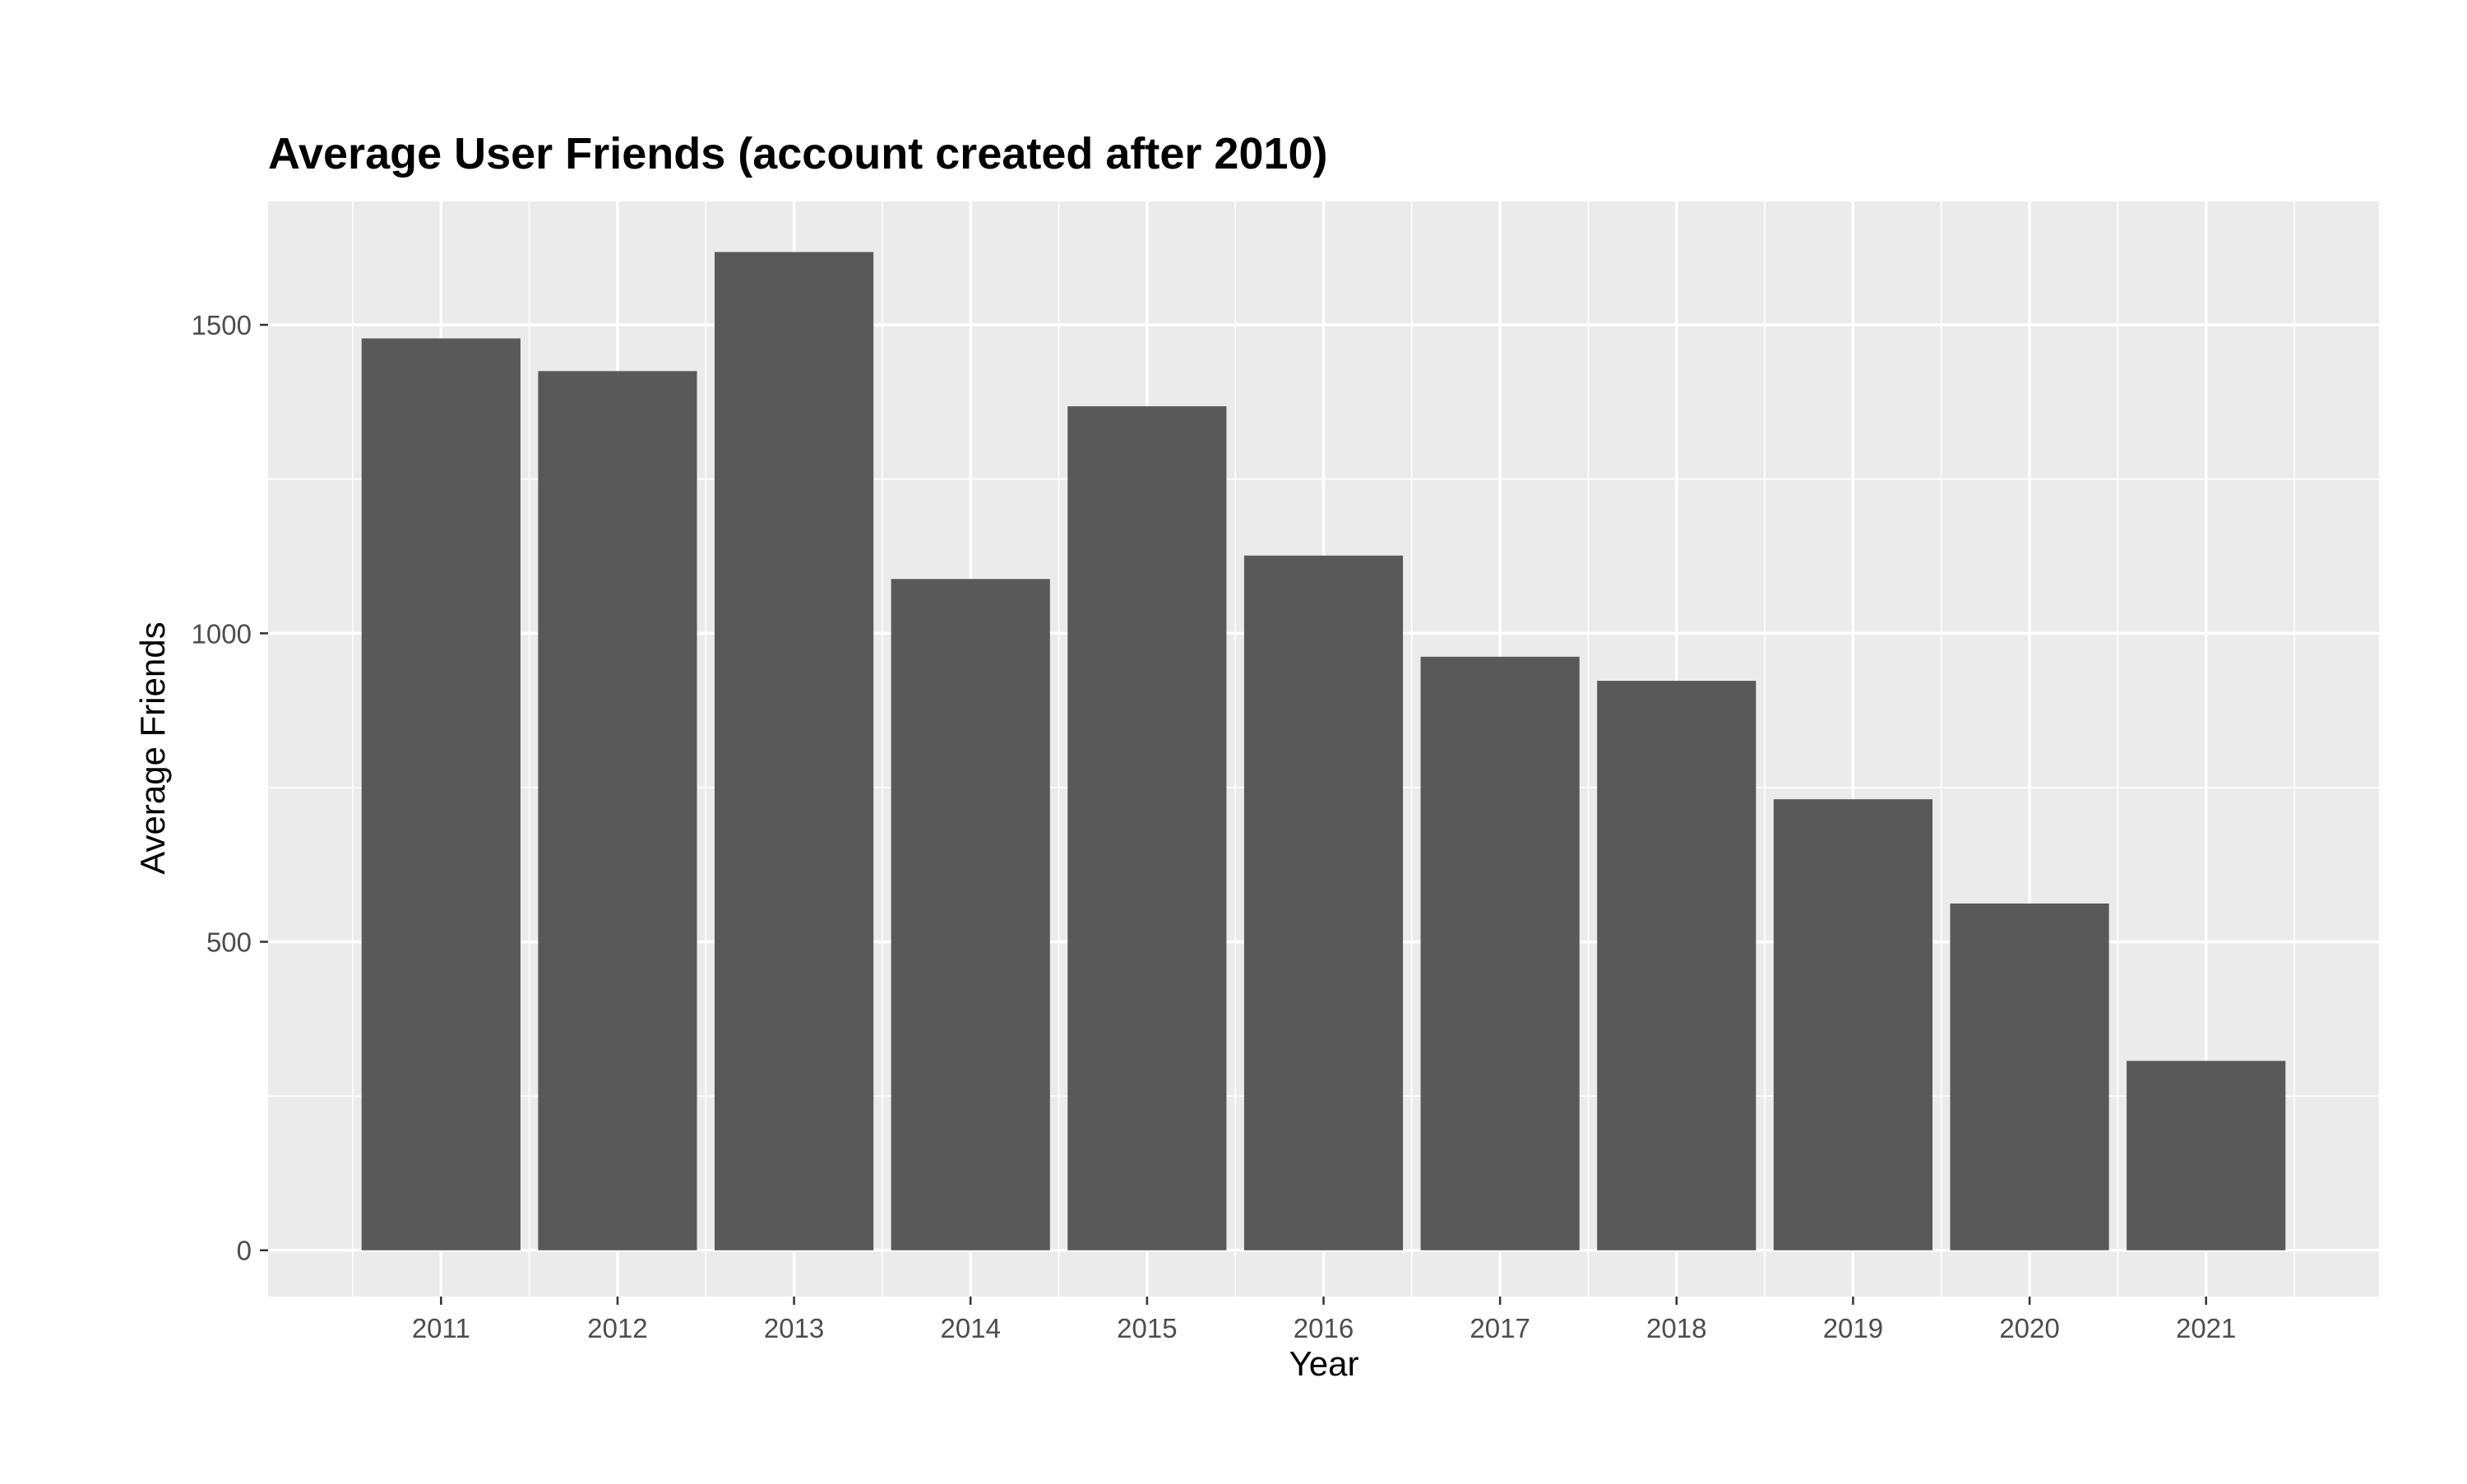 Image resolution: width=2467 pixels, height=1484 pixels. What do you see at coordinates (1677, 966) in the screenshot?
I see `bar-2018` at bounding box center [1677, 966].